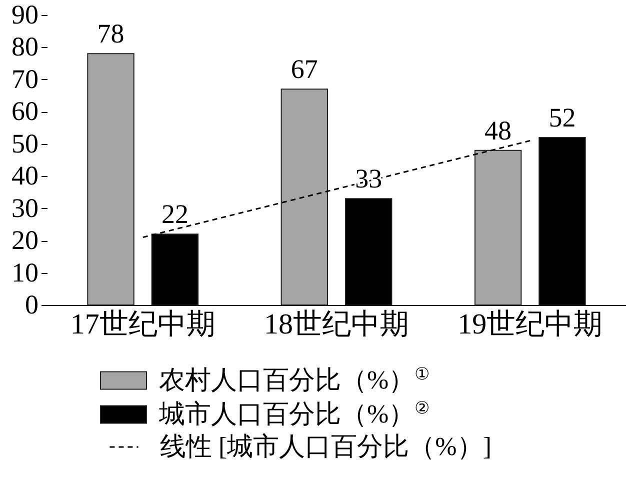 The width and height of the screenshot is (626, 478). Describe the element at coordinates (25, 207) in the screenshot. I see `y-tick-label: 30` at that location.